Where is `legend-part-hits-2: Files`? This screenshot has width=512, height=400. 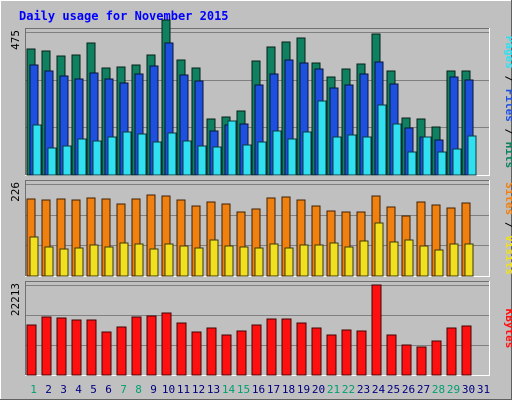 legend-part-hits-2: Files is located at coordinates (507, 105).